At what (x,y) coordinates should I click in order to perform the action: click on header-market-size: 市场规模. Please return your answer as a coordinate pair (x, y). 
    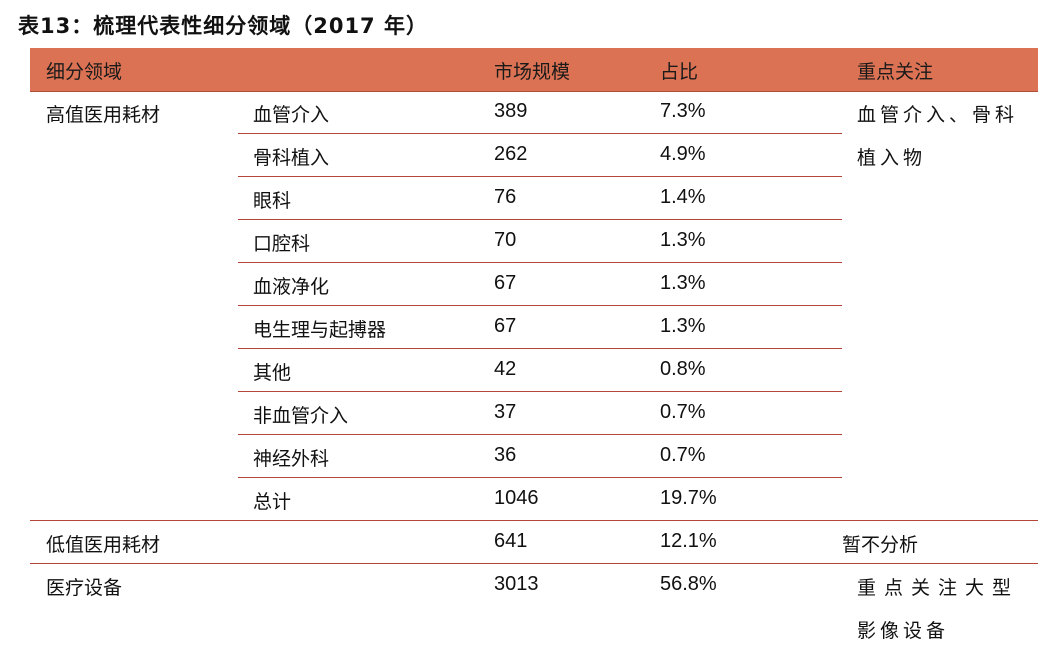
    Looking at the image, I should click on (532, 72).